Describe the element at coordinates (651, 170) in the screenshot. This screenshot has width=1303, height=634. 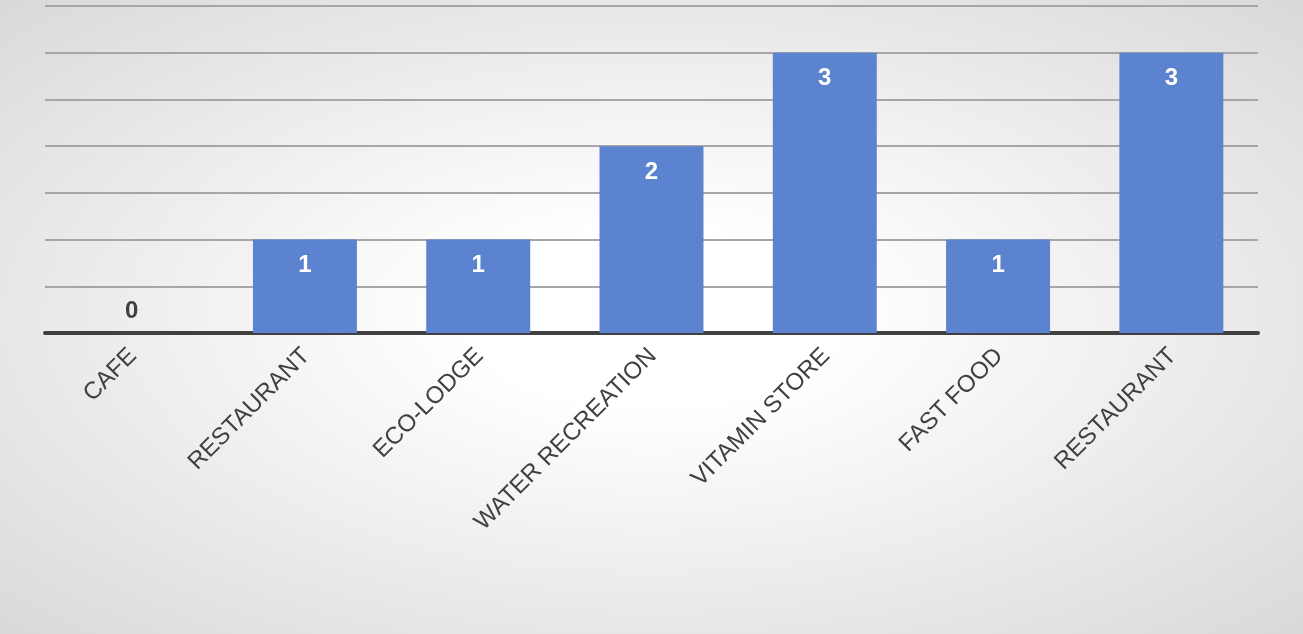
I see `data-label: 2` at that location.